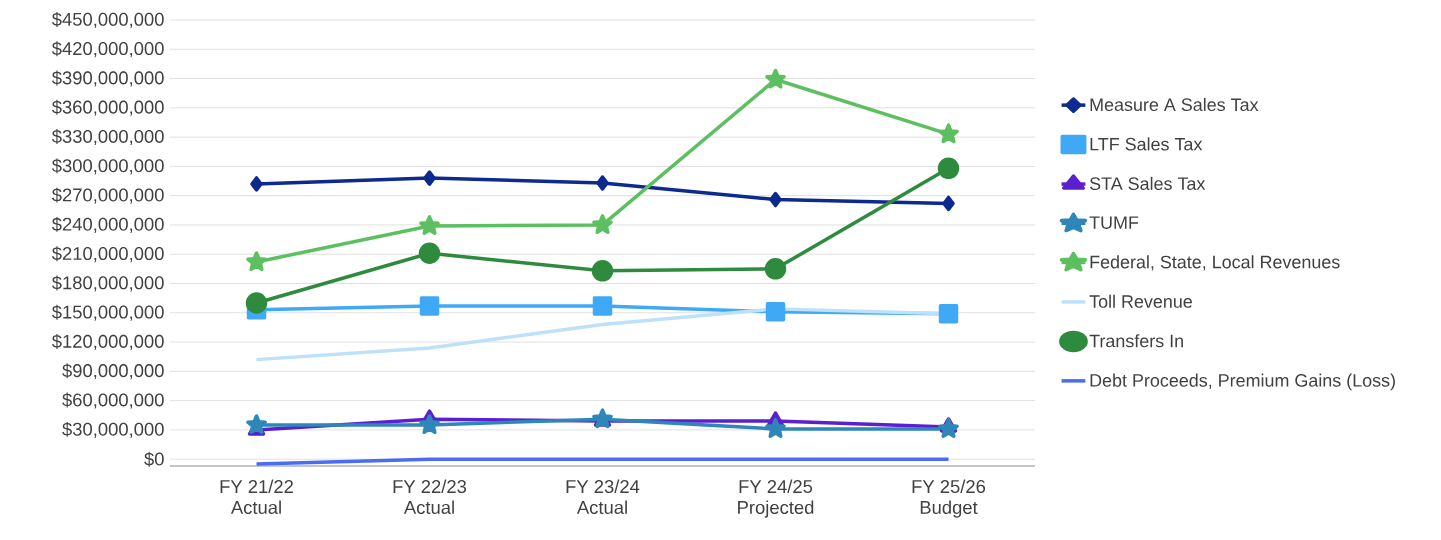 This screenshot has width=1441, height=540. What do you see at coordinates (430, 496) in the screenshot?
I see `x-tick-label: FY 22/23 Actual` at bounding box center [430, 496].